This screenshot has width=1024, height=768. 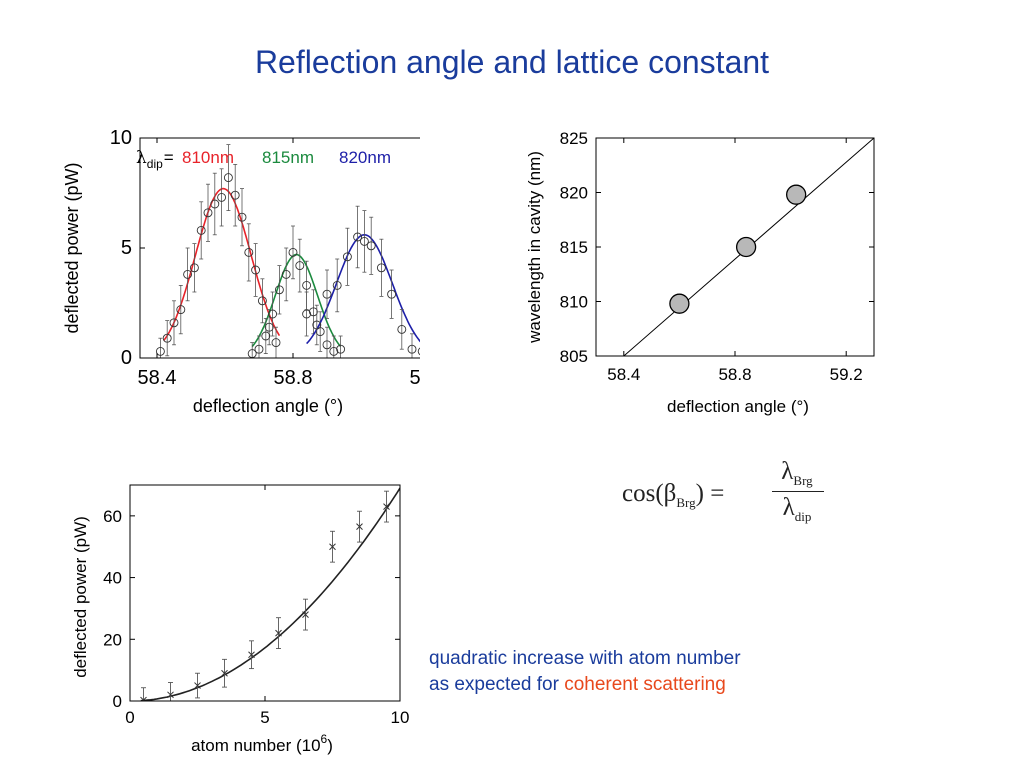 I want to click on chart2-frame, so click(x=735, y=247).